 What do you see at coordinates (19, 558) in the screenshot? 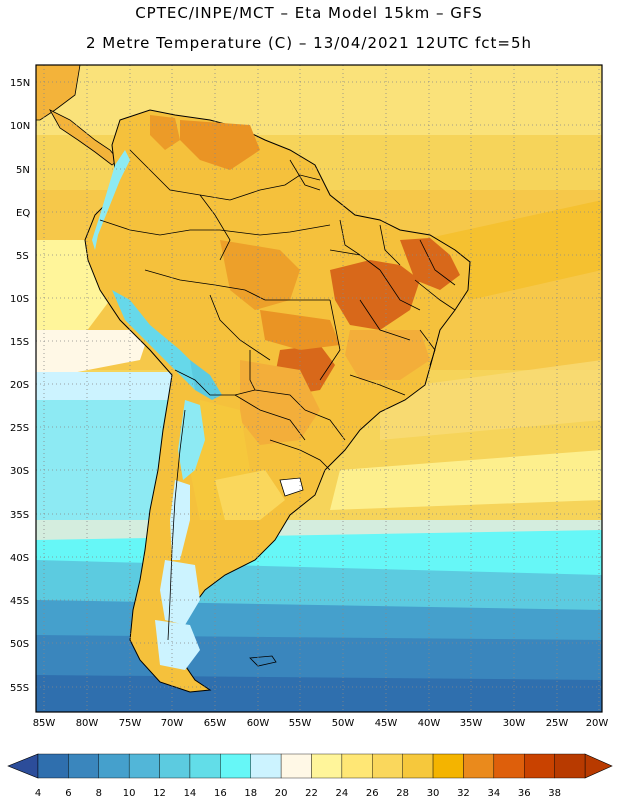
I see `lat-label: 40S` at bounding box center [19, 558].